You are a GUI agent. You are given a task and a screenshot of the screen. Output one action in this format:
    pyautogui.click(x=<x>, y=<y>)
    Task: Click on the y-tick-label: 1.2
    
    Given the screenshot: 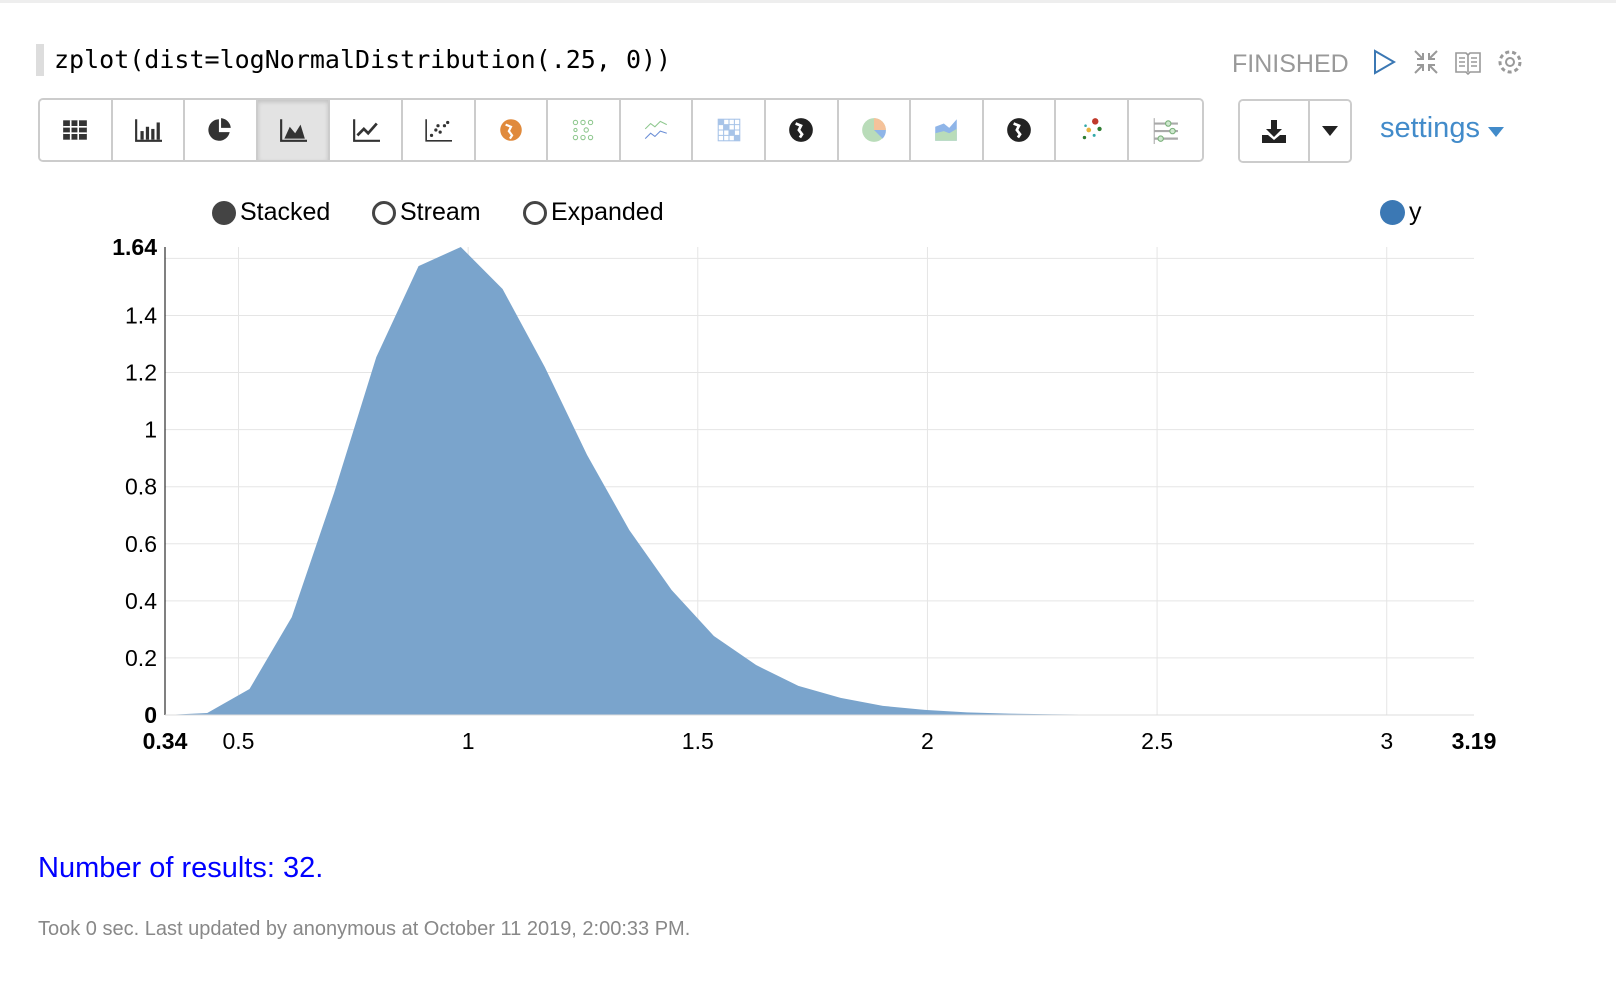 What is the action you would take?
    pyautogui.click(x=141, y=373)
    